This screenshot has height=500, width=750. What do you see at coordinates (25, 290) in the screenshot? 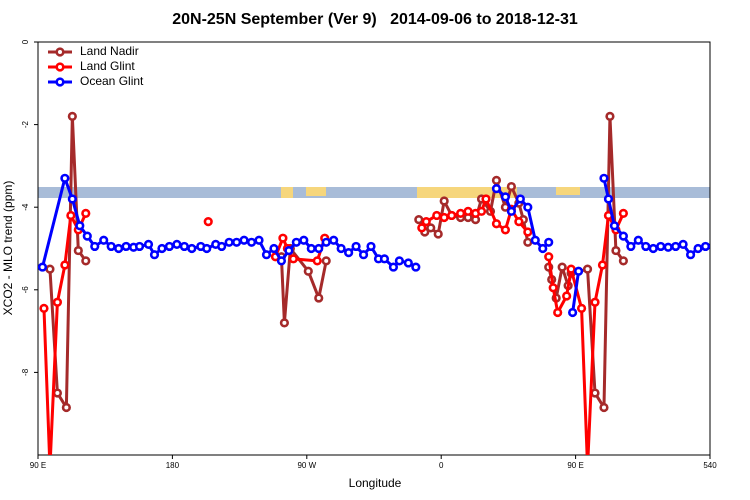
I see `y-tick-label: -6` at bounding box center [25, 290].